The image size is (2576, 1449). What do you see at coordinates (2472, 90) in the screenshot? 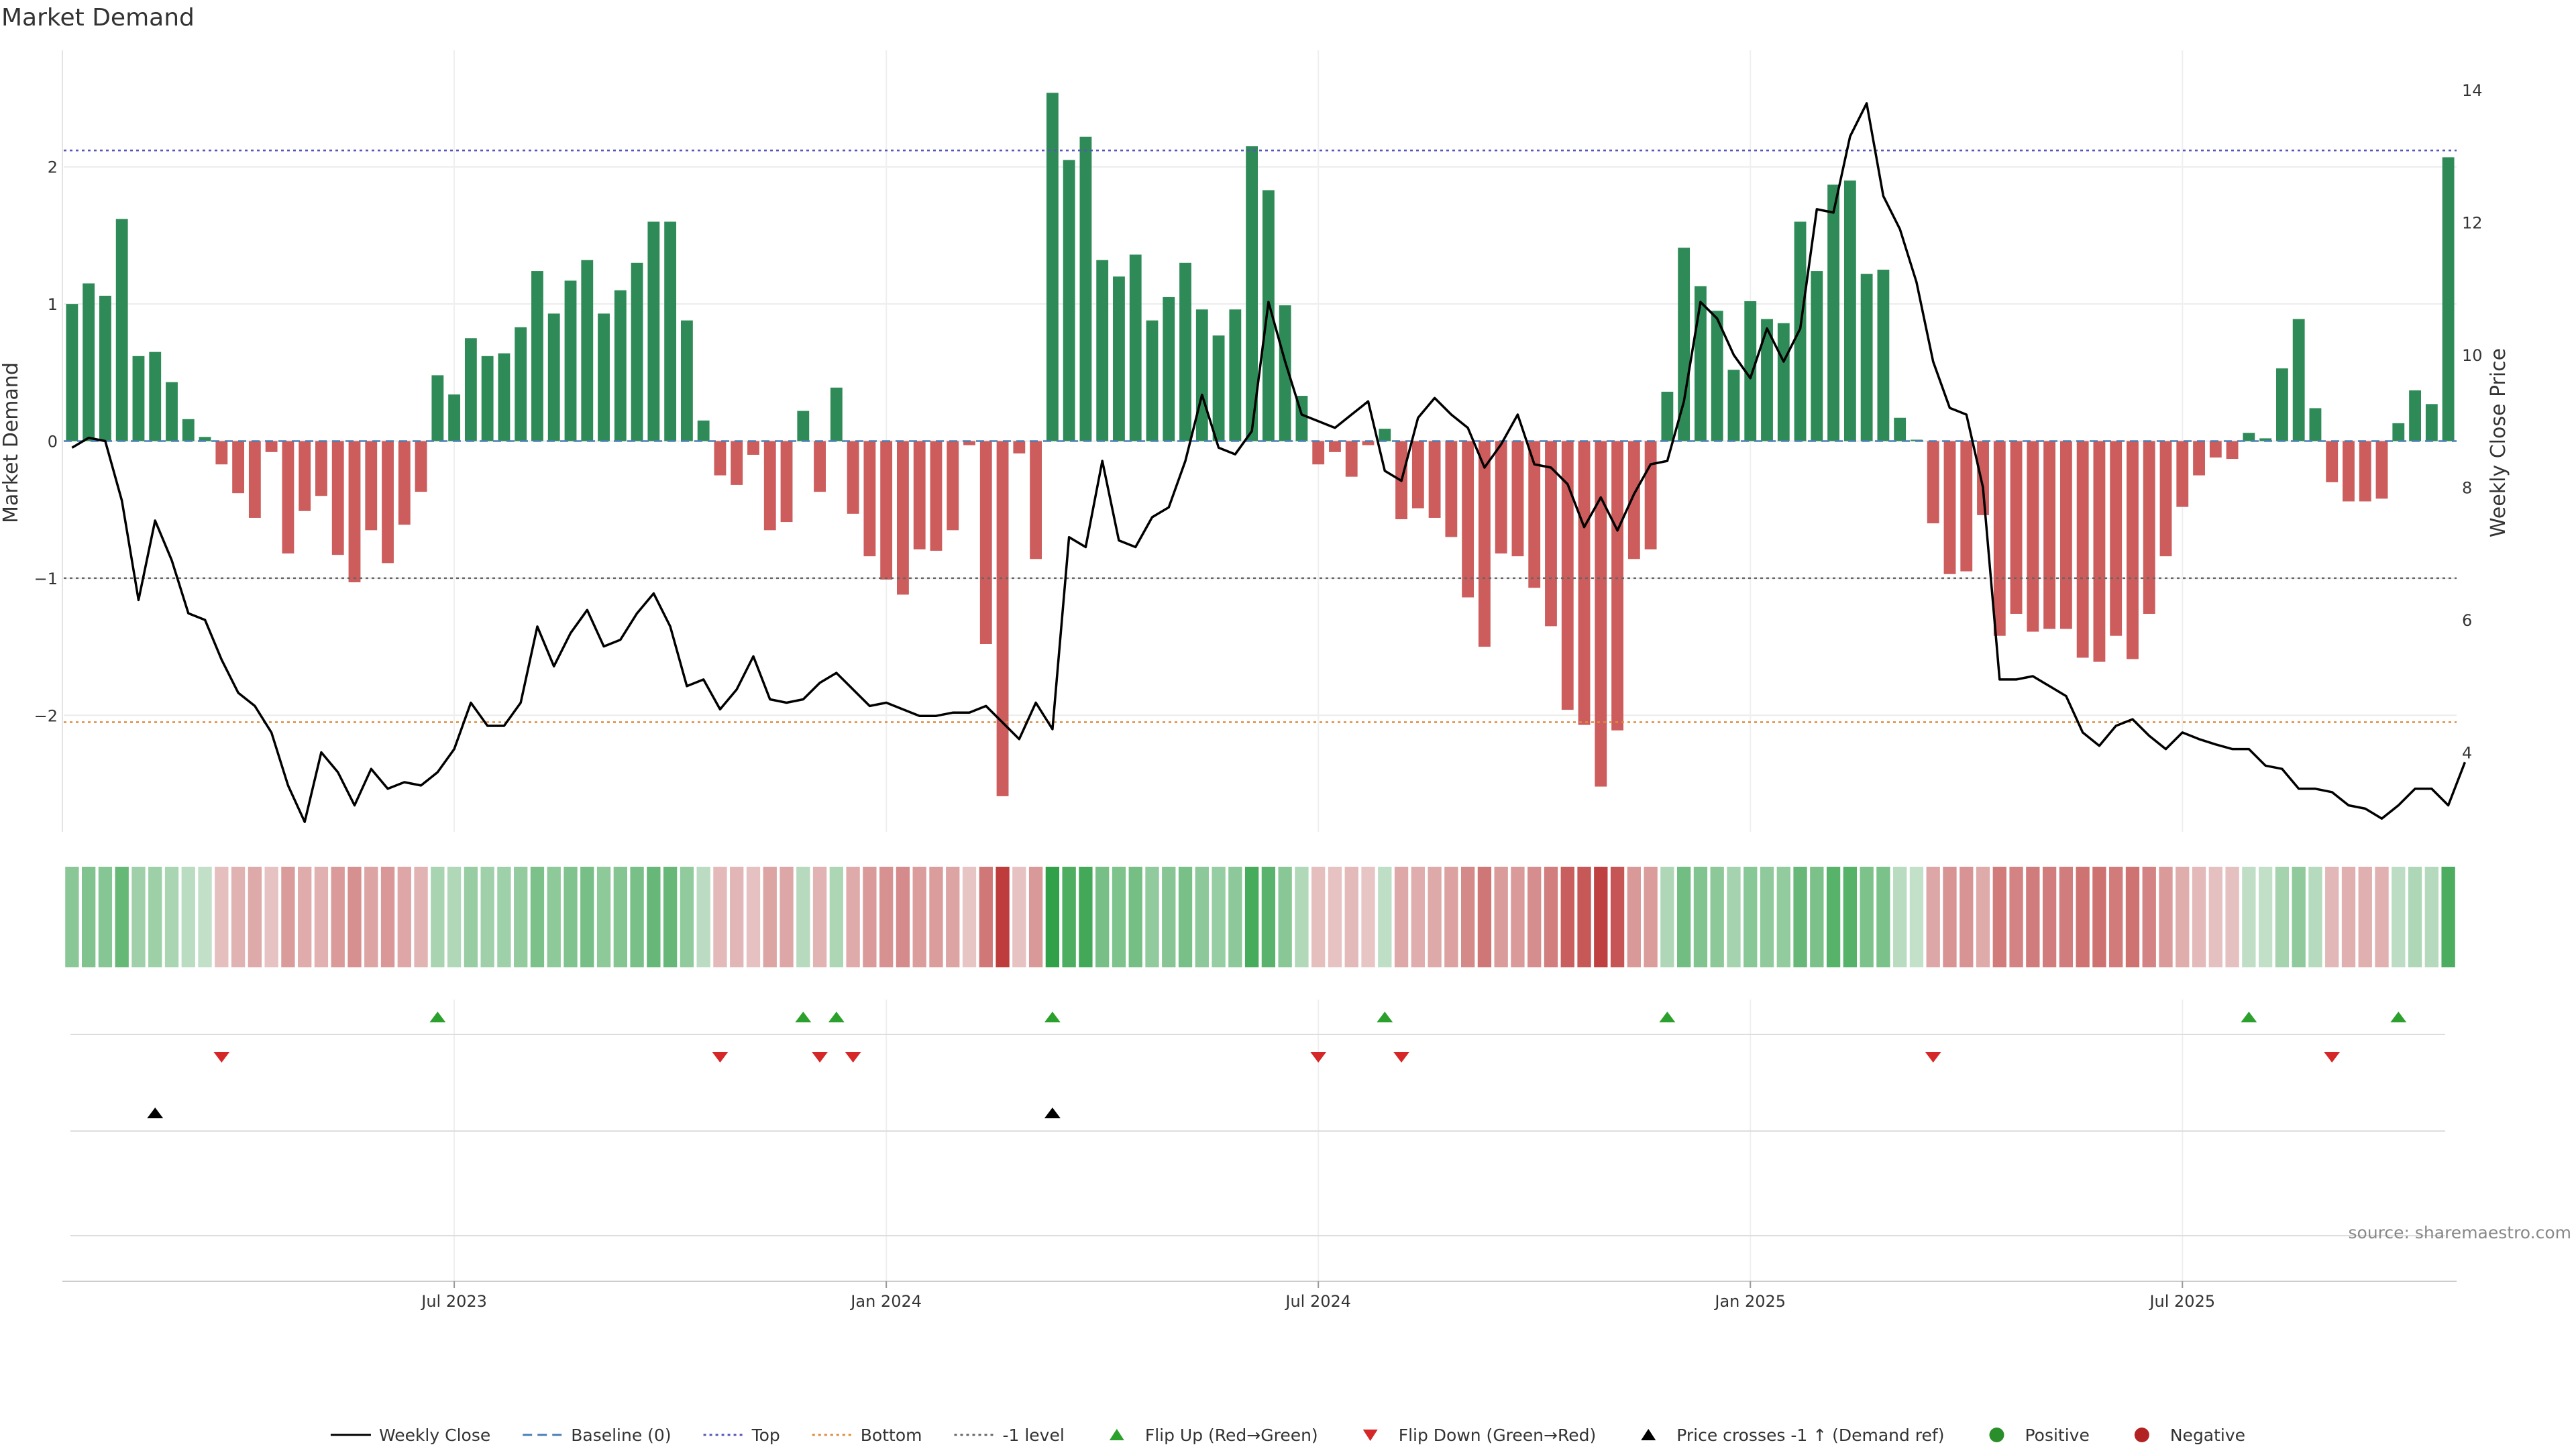
I see `y2-tick-label: 14` at bounding box center [2472, 90].